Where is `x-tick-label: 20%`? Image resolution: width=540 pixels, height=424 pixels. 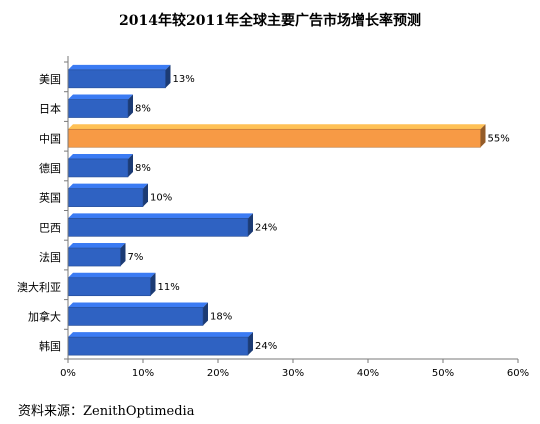
x-tick-label: 20% is located at coordinates (218, 373).